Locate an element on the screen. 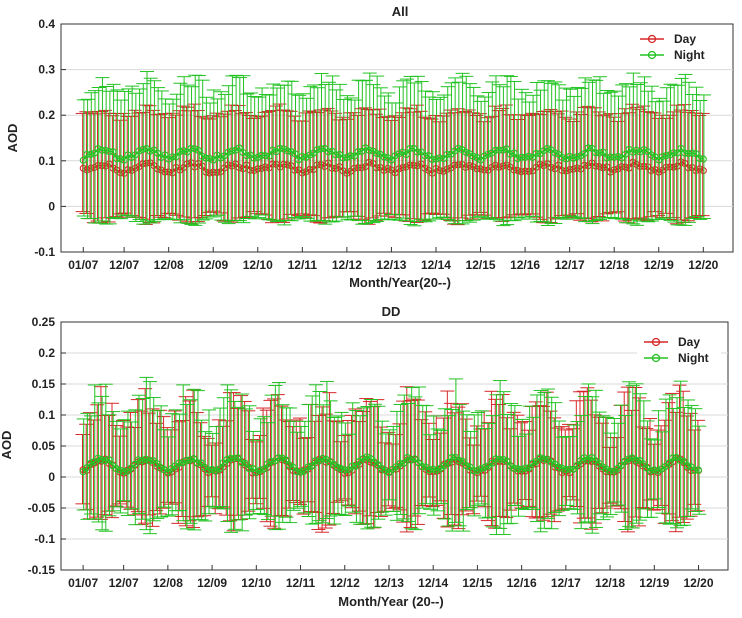 The height and width of the screenshot is (618, 742). y-tick-label: 0.1 is located at coordinates (46, 415).